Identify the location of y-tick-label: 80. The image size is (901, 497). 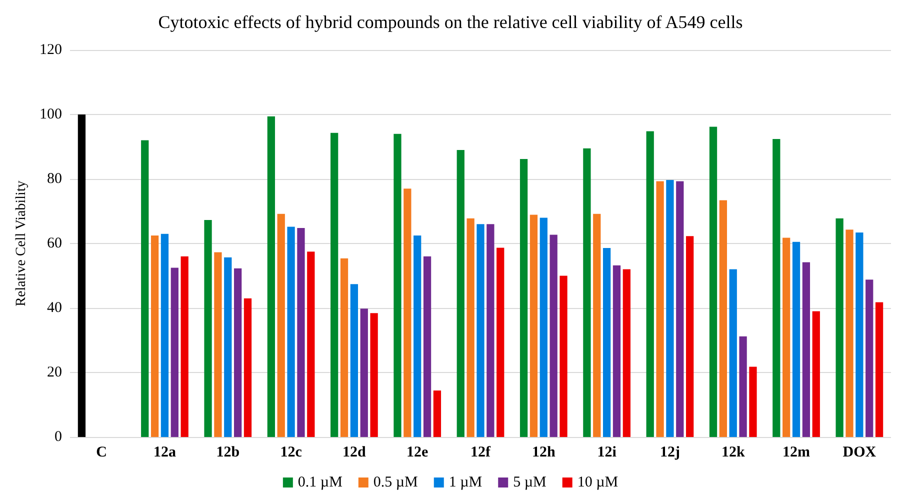
(54, 179).